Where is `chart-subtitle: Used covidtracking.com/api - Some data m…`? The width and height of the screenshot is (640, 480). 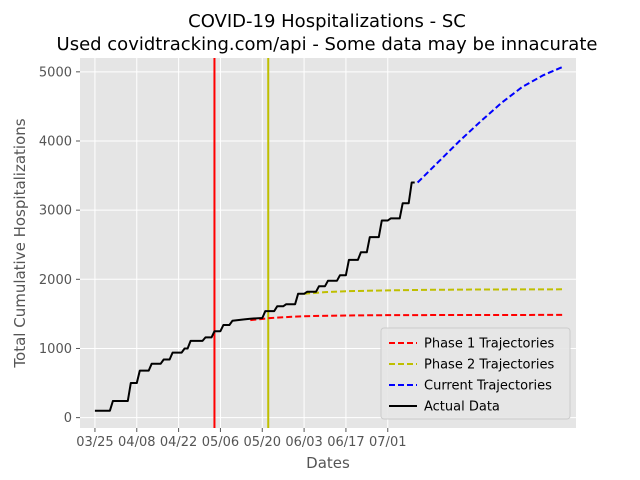
chart-subtitle: Used covidtracking.com/api - Some data m… is located at coordinates (327, 44).